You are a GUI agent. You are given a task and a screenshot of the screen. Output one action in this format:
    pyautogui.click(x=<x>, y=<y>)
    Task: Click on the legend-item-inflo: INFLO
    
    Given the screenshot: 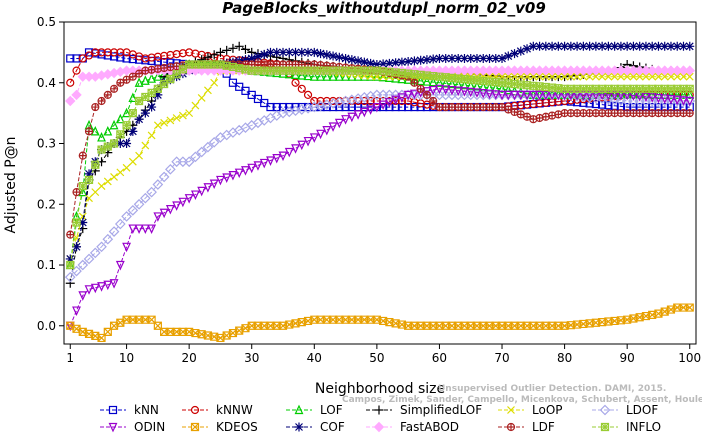 What is the action you would take?
    pyautogui.click(x=626, y=427)
    